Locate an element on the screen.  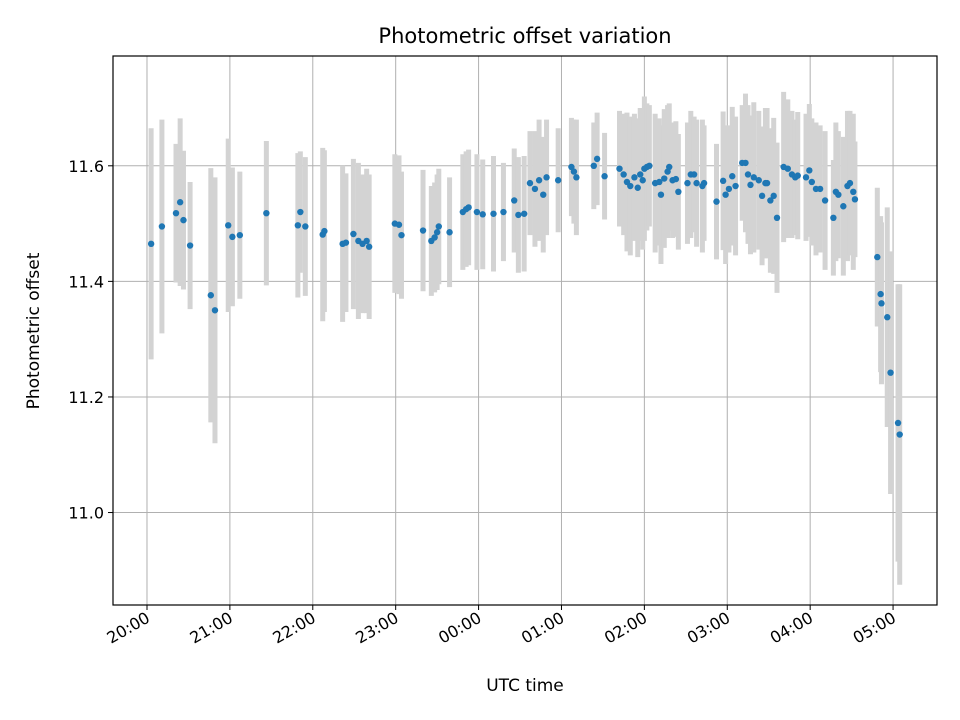
y-axis-label: Photometric offset is located at coordinates (34, 330).